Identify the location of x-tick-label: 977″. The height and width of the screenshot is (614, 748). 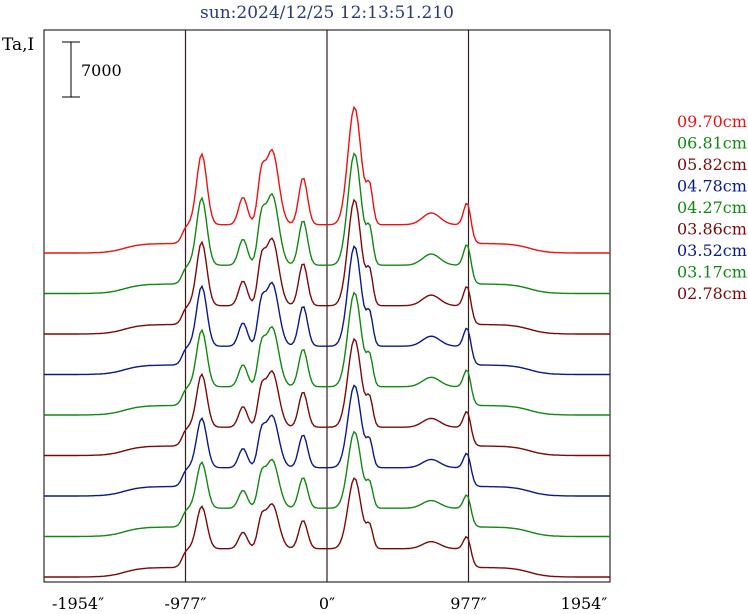
(468, 603).